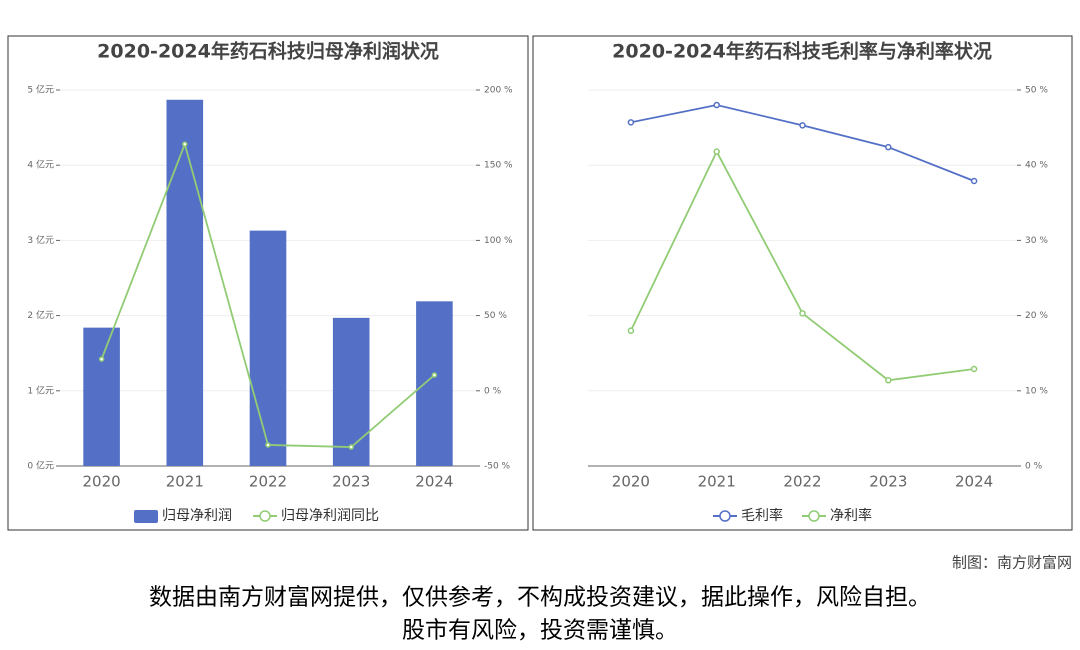 This screenshot has width=1080, height=650. I want to click on legend-label: 毛利率, so click(762, 515).